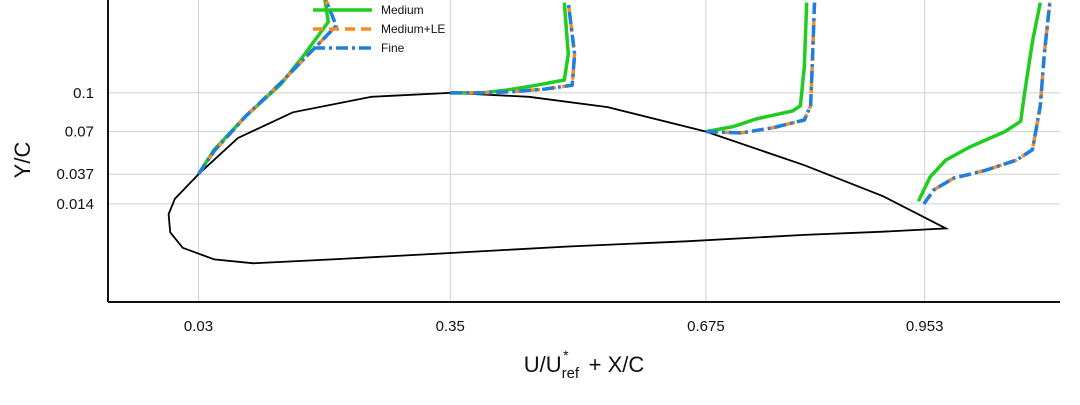 The image size is (1080, 405). Describe the element at coordinates (22, 160) in the screenshot. I see `y-axis-title: Y/C` at that location.